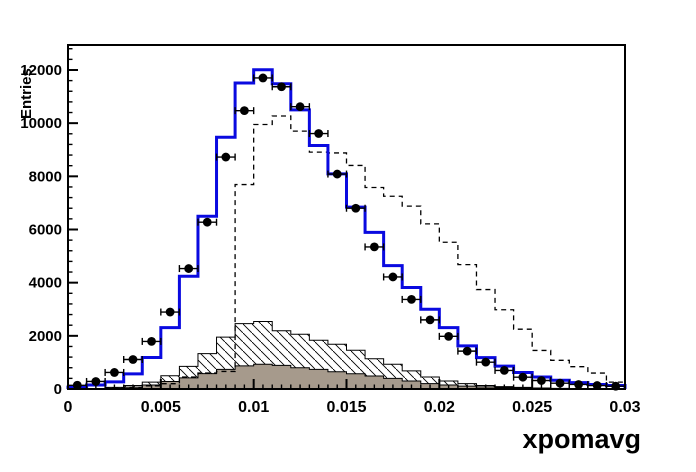  Describe the element at coordinates (45, 229) in the screenshot. I see `y-tick-label: 6000` at that location.